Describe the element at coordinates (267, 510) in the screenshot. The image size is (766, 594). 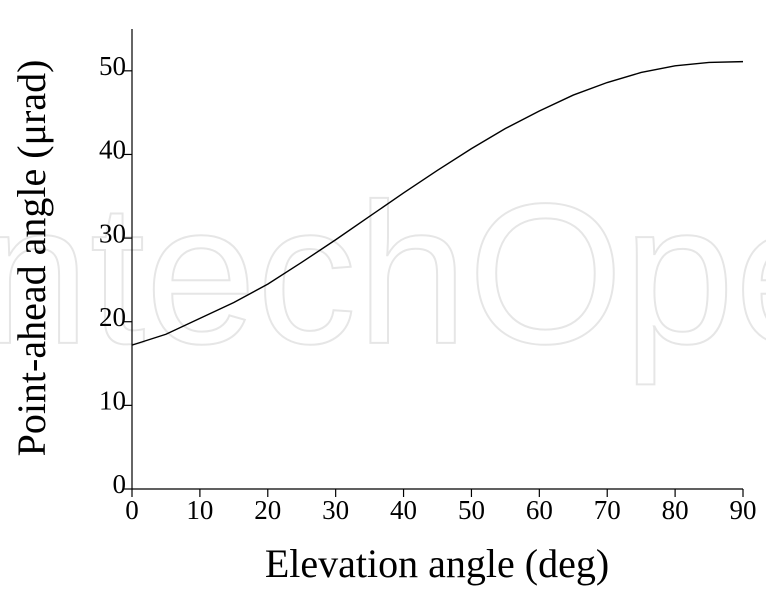
I see `x-tick-label: 20` at that location.